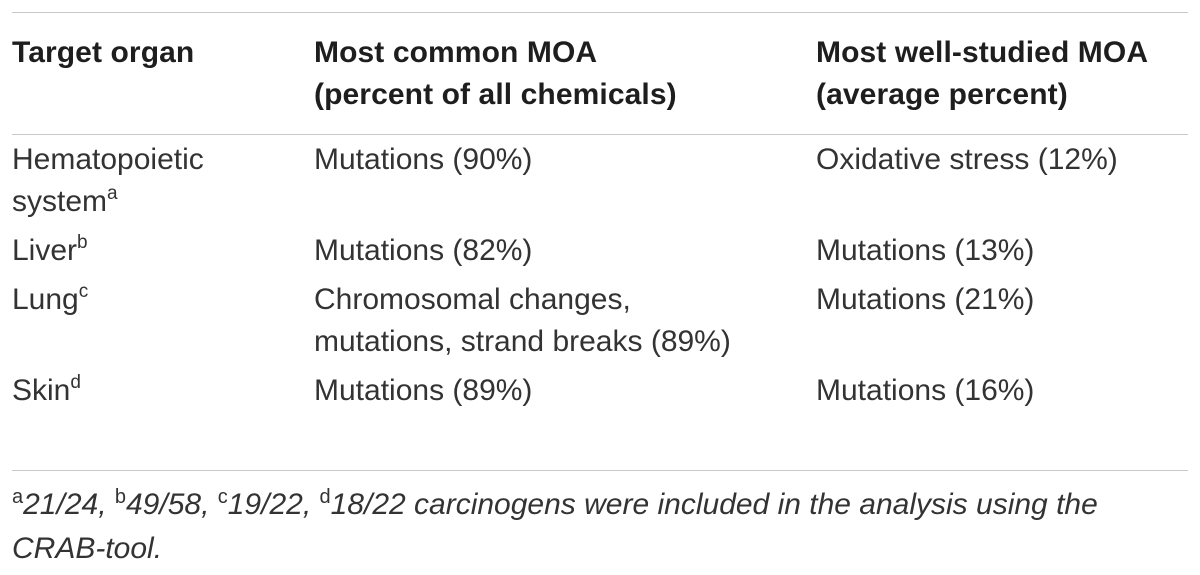 The width and height of the screenshot is (1200, 575). I want to click on common-moa-text: Mutations (82%), so click(423, 250).